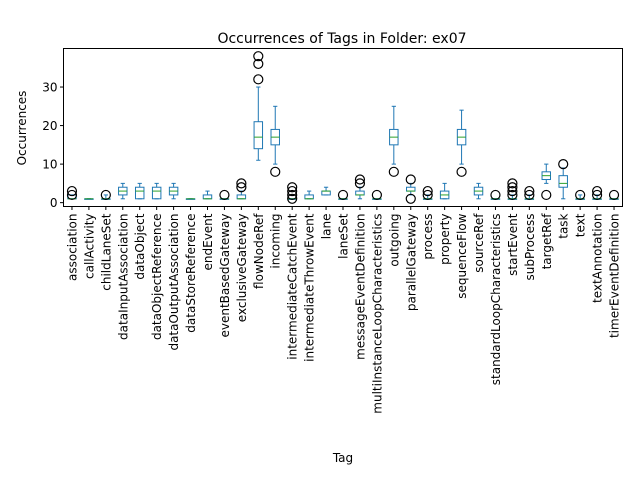 The height and width of the screenshot is (480, 640). I want to click on box-group-standardLoopCharacteristics, so click(495, 195).